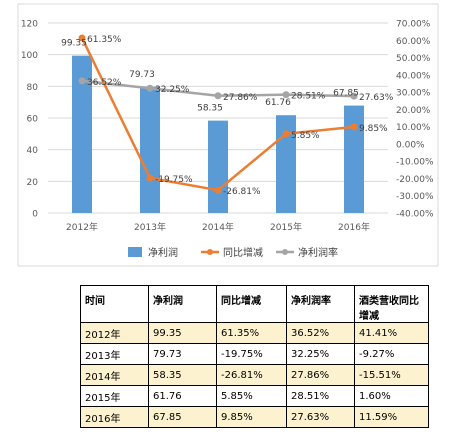 This screenshot has height=443, width=458. I want to click on right-tick-label: 10.00%, so click(413, 128).